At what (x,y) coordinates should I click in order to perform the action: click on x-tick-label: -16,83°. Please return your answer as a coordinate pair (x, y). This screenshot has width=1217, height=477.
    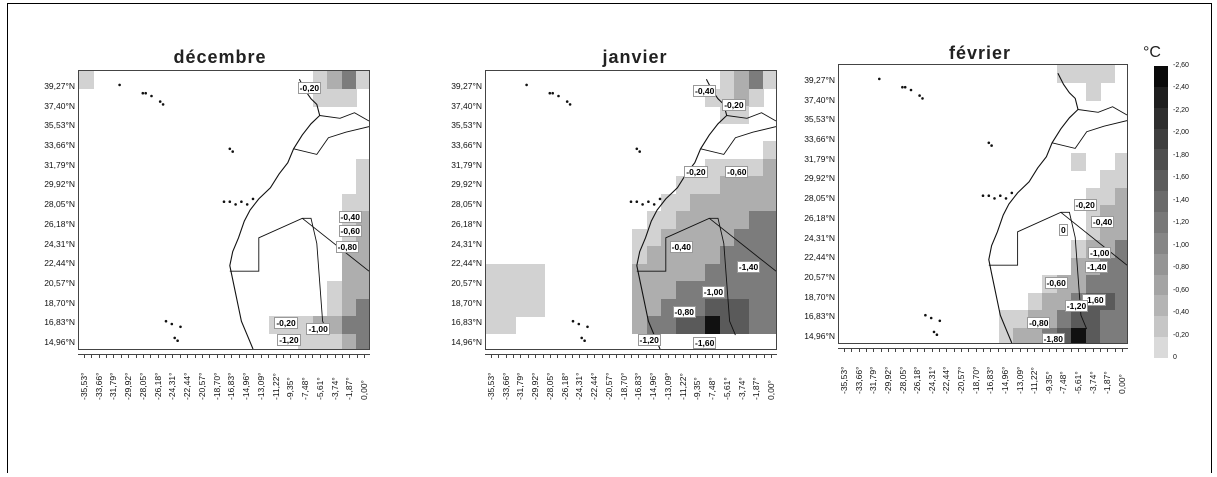
    Looking at the image, I should click on (638, 386).